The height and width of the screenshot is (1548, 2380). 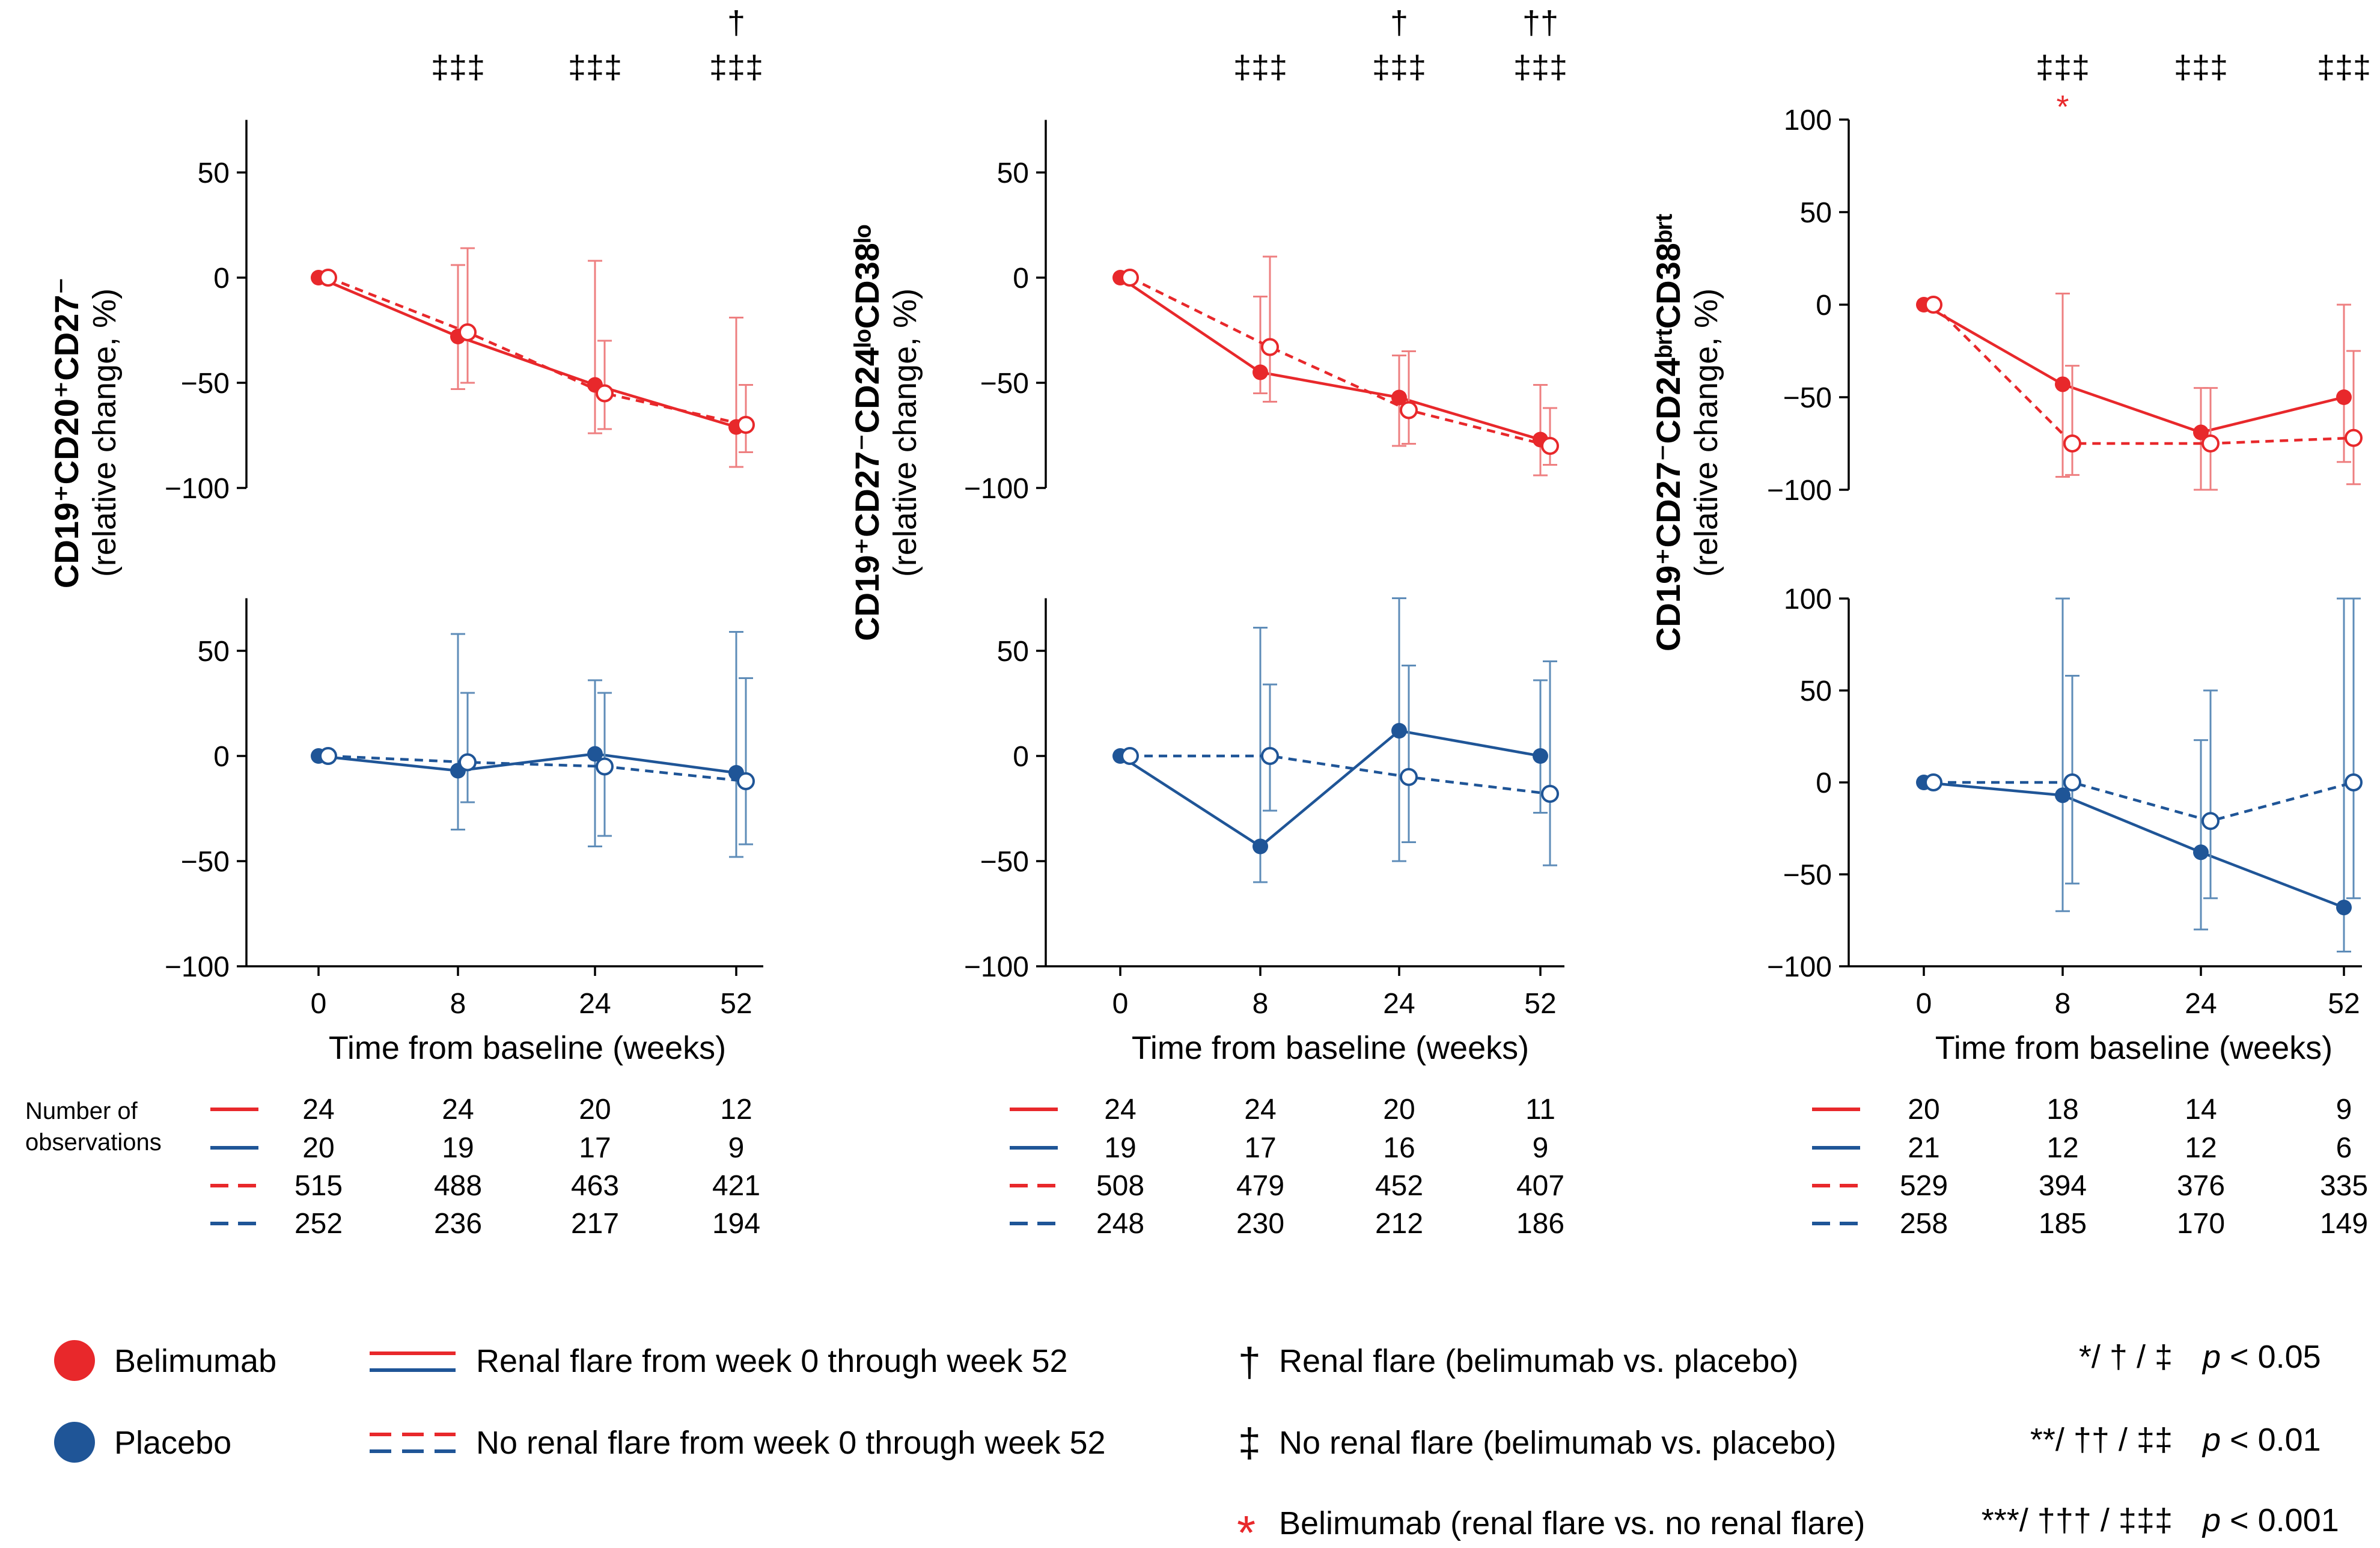 I want to click on observation-count: 149, so click(x=2344, y=1224).